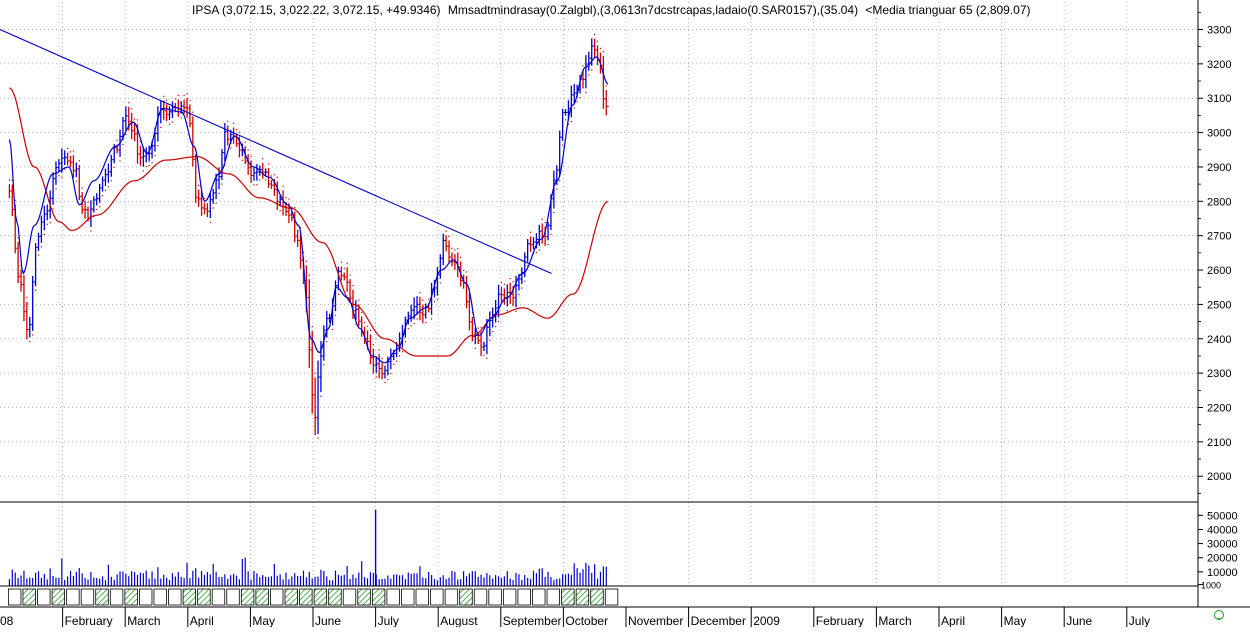  What do you see at coordinates (1219, 477) in the screenshot?
I see `price-tick-label: 2000` at bounding box center [1219, 477].